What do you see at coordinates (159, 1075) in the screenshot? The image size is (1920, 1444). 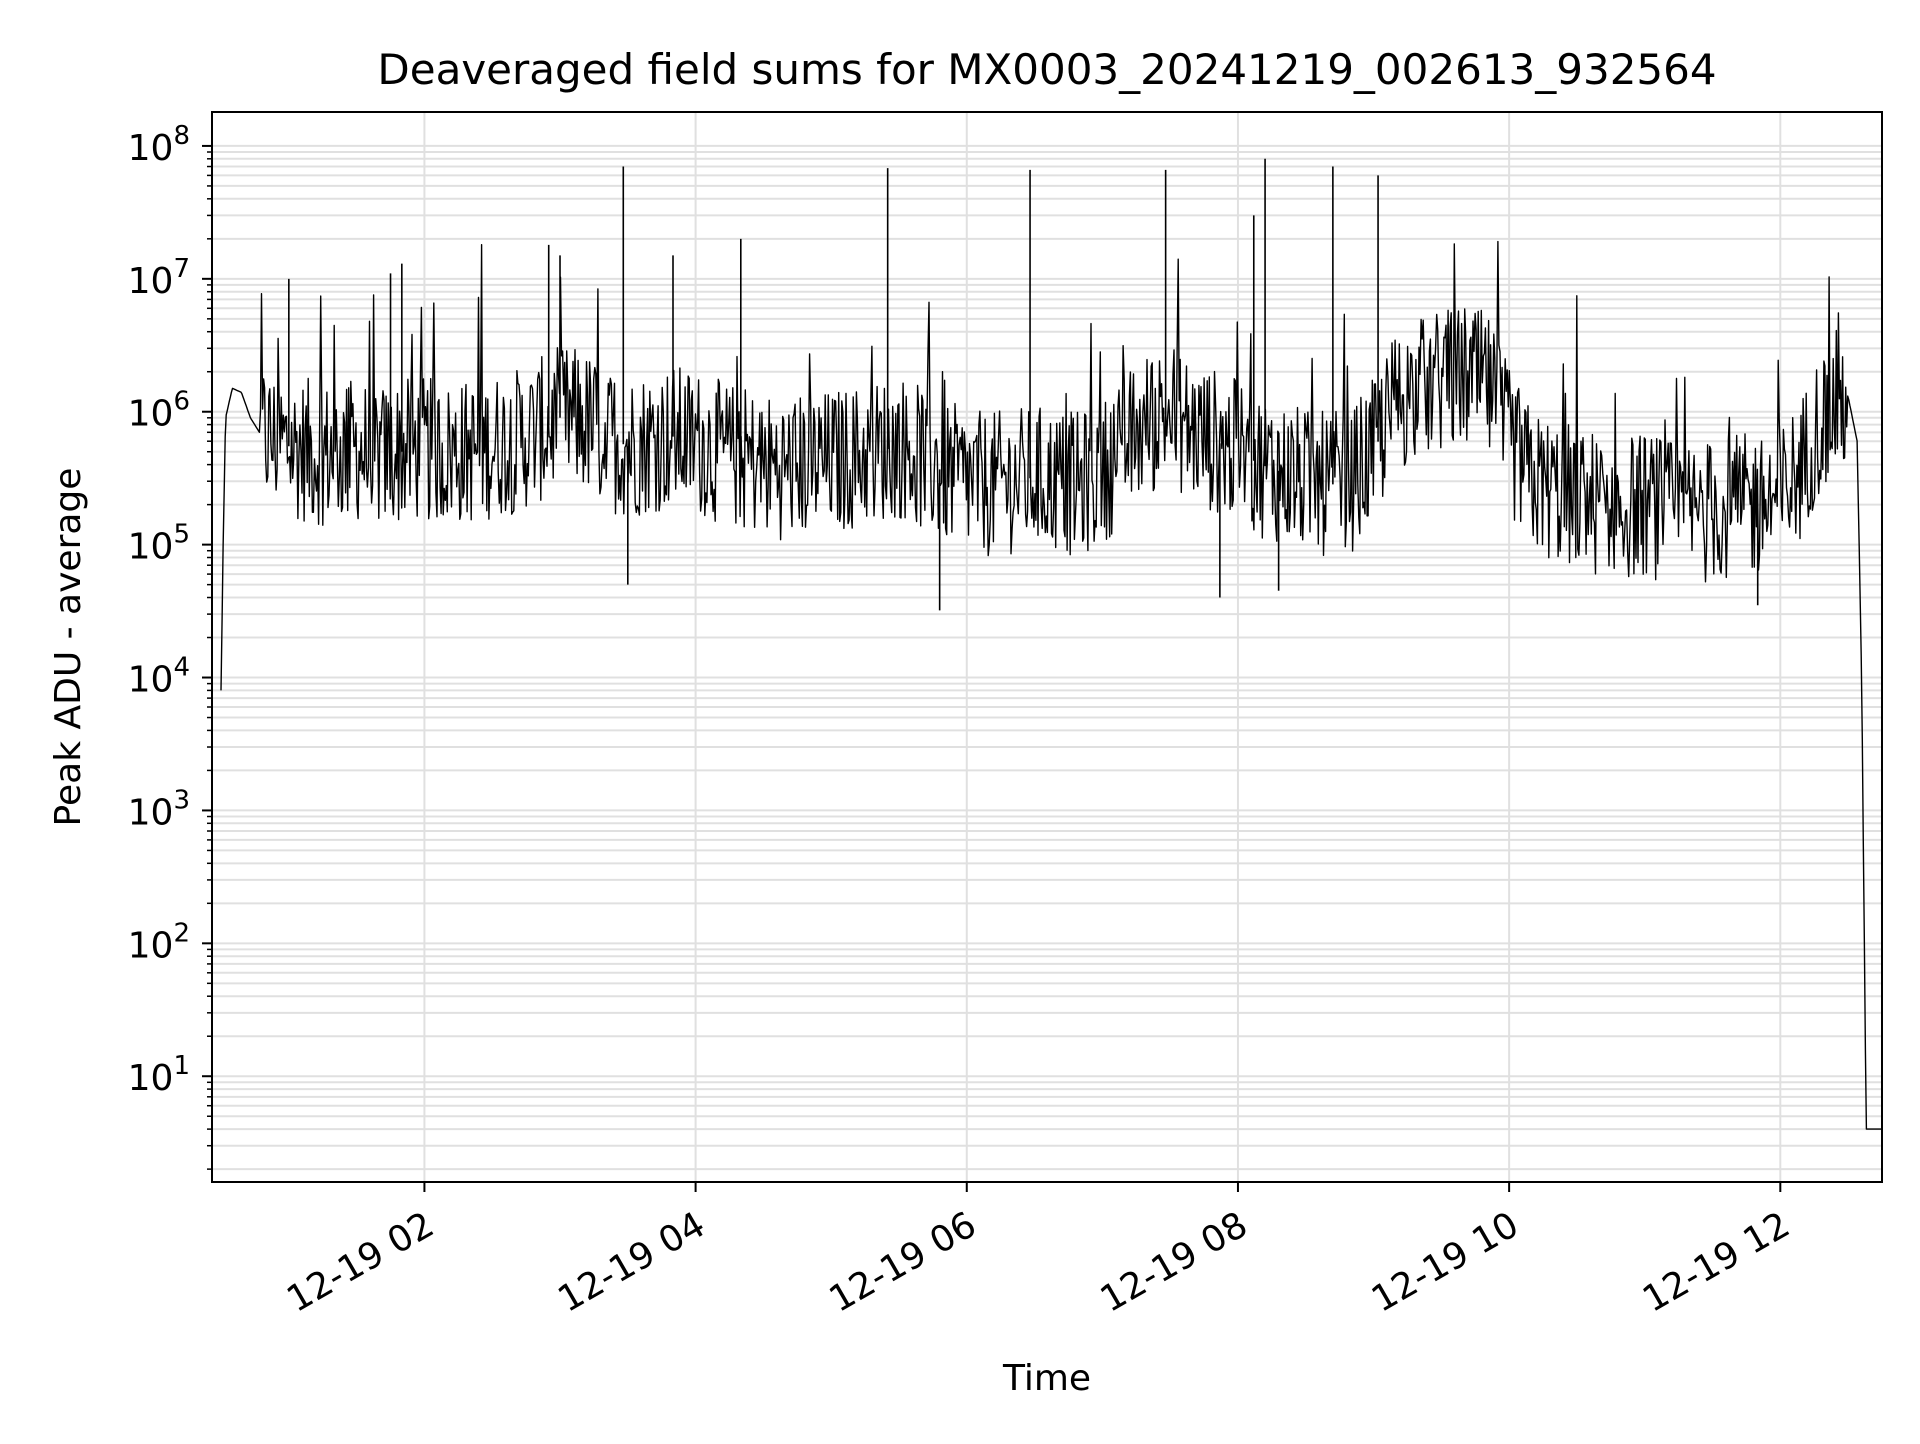 I see `y-tick-label: 10¹` at bounding box center [159, 1075].